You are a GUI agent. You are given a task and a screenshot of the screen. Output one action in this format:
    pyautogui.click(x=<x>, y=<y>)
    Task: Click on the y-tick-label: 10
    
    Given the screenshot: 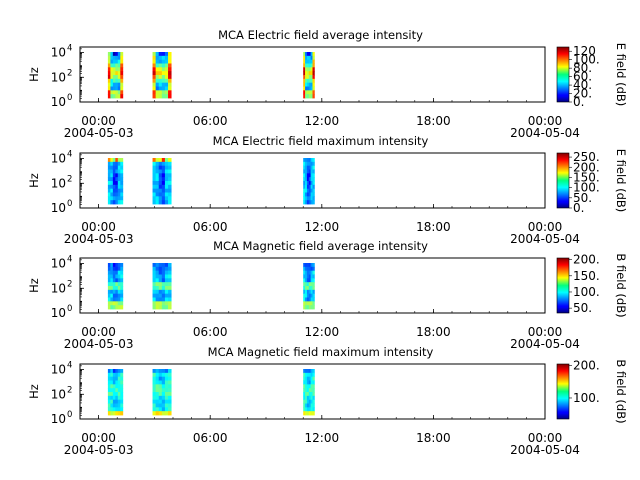 What is the action you would take?
    pyautogui.click(x=58, y=53)
    